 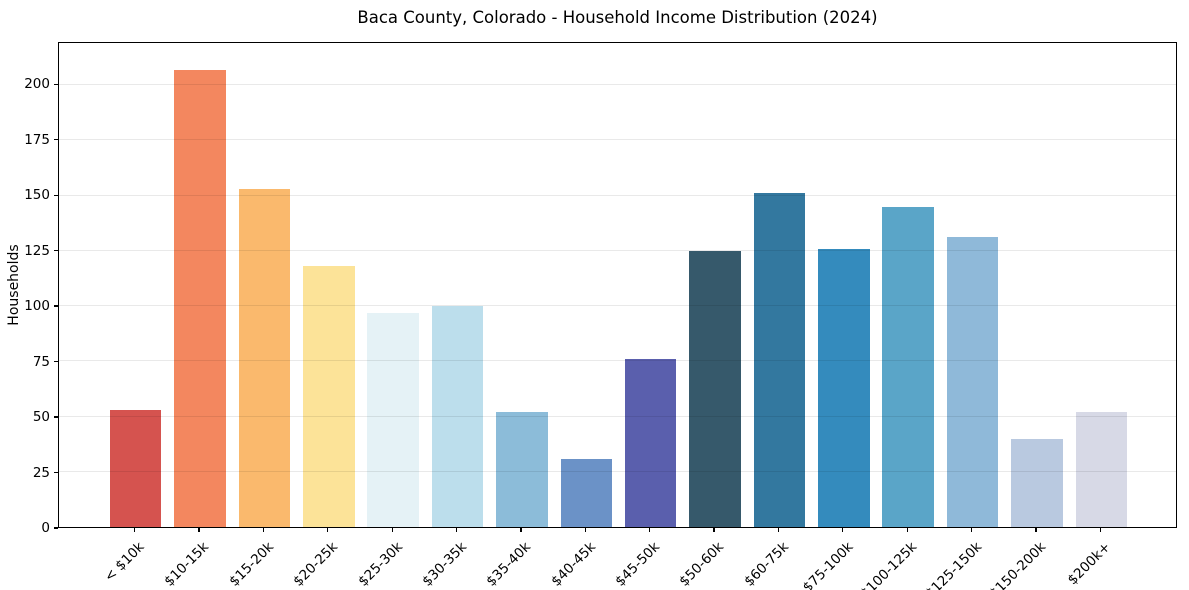 What do you see at coordinates (41, 417) in the screenshot?
I see `ytick-label-50: 50` at bounding box center [41, 417].